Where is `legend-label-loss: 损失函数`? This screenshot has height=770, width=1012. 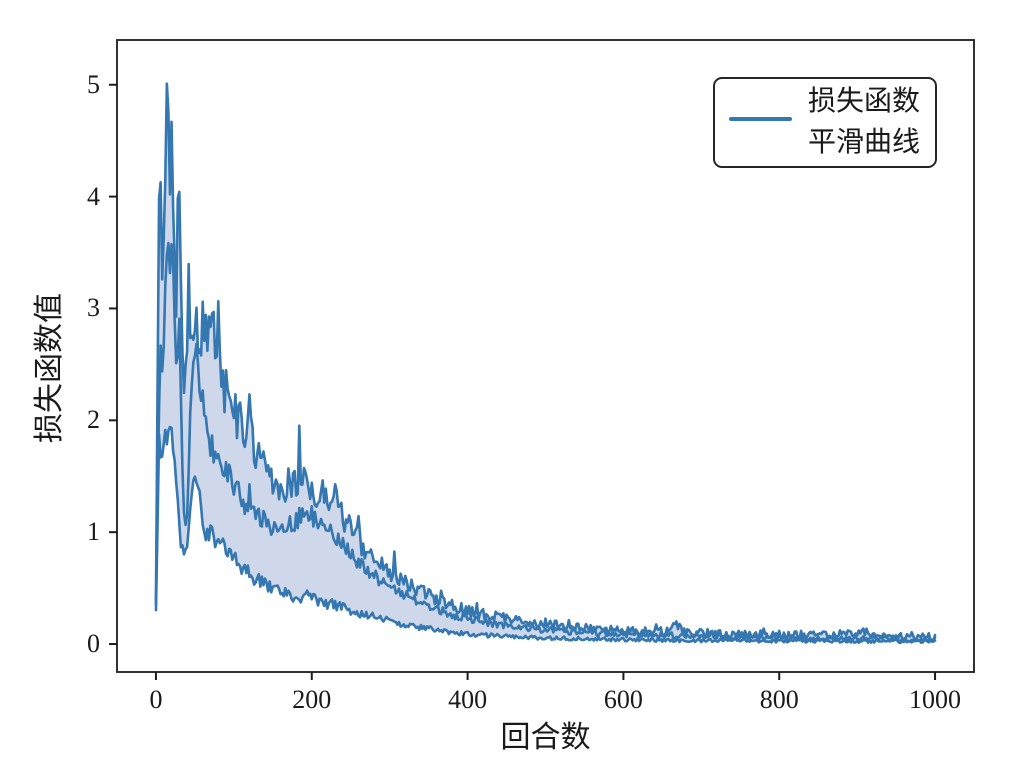
legend-label-loss: 损失函数 is located at coordinates (864, 101).